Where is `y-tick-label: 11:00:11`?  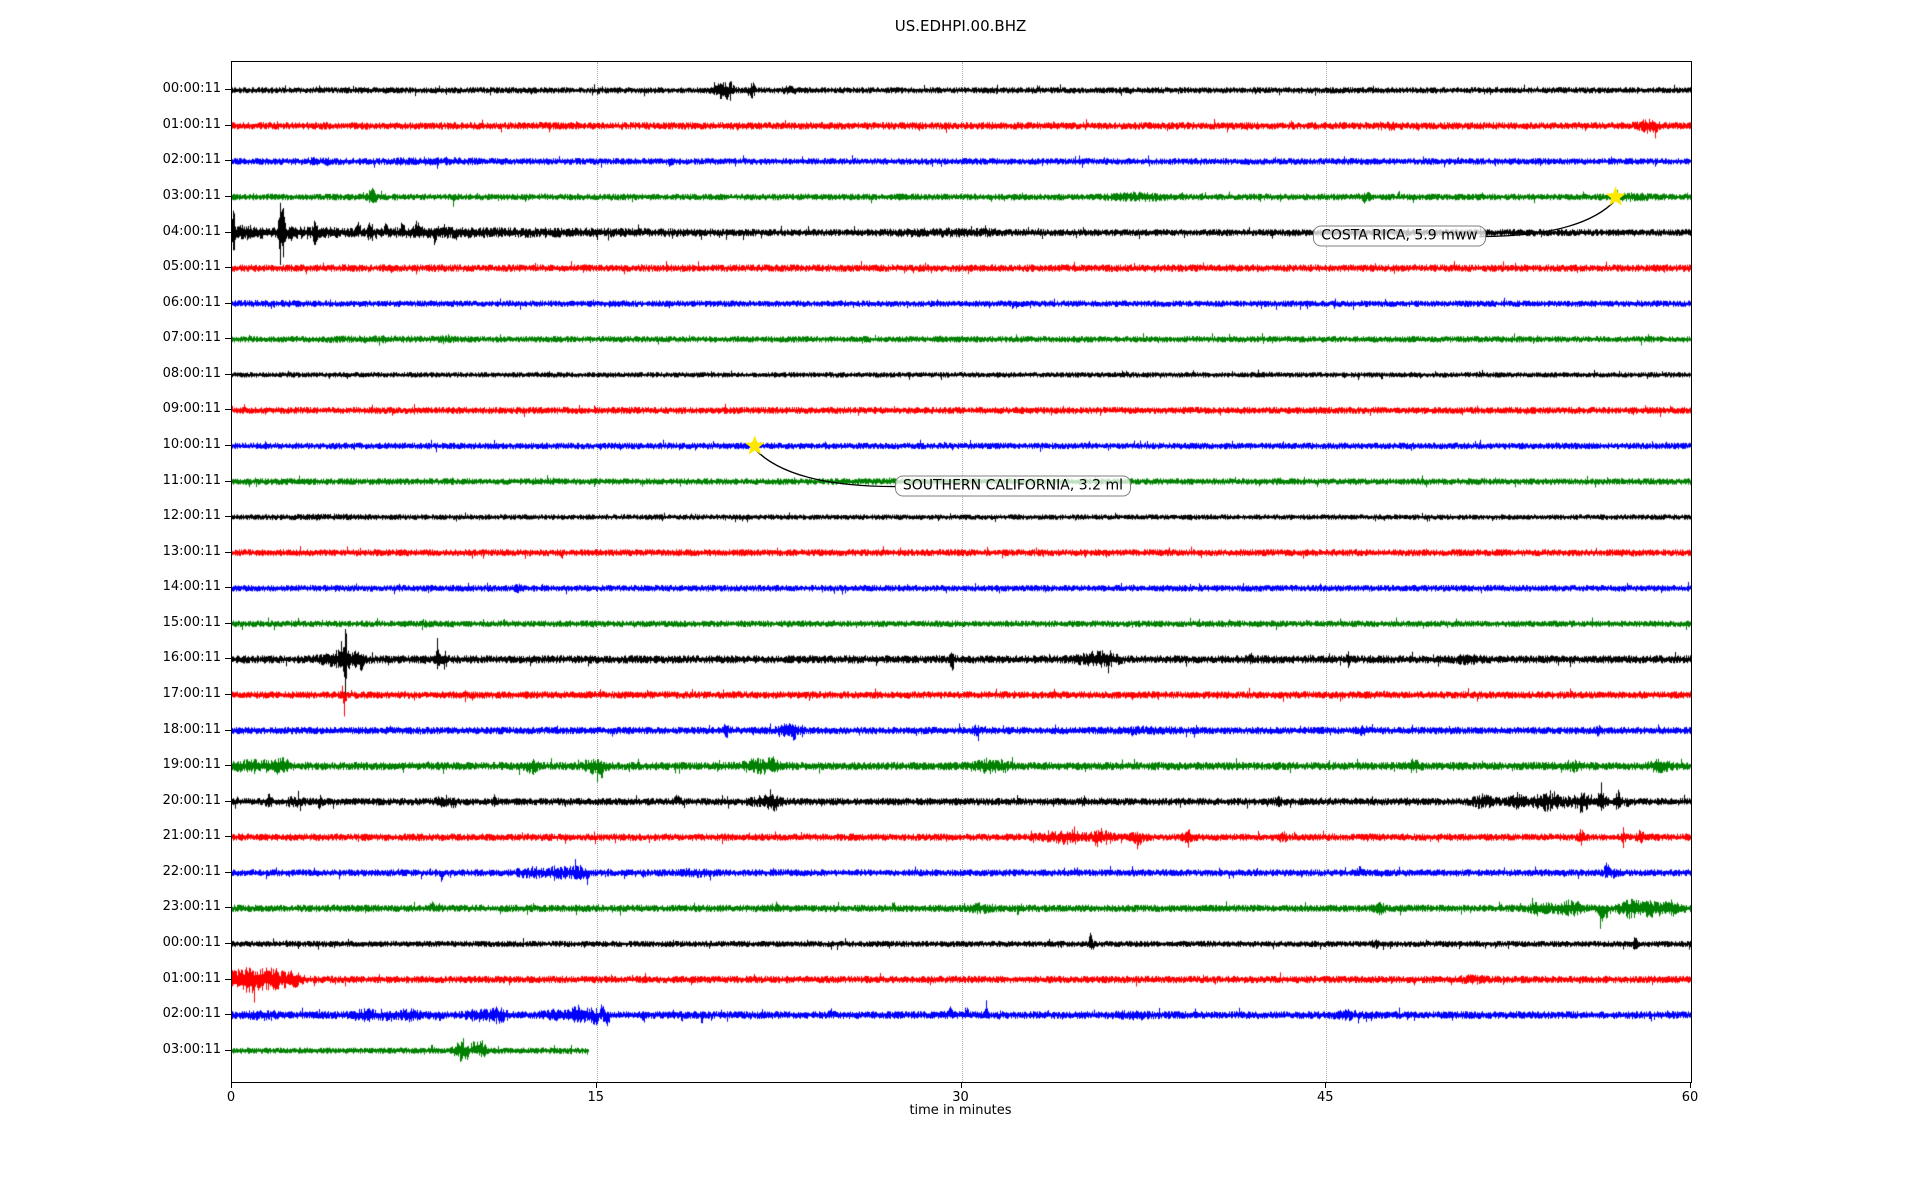
y-tick-label: 11:00:11 is located at coordinates (191, 480).